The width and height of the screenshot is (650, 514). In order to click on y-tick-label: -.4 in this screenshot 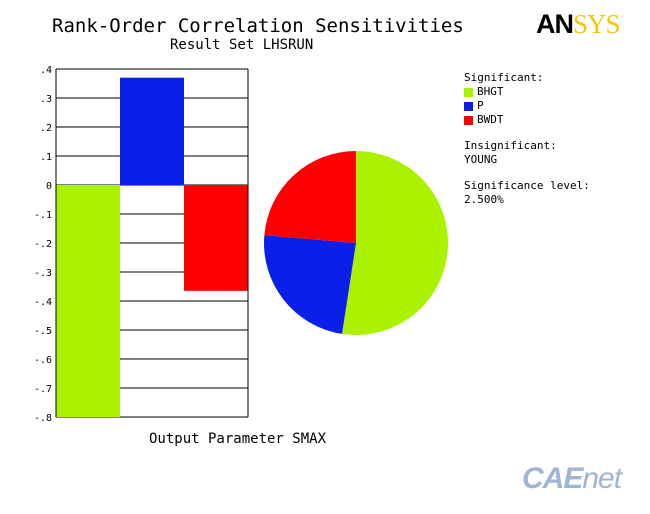, I will do `click(43, 302)`.